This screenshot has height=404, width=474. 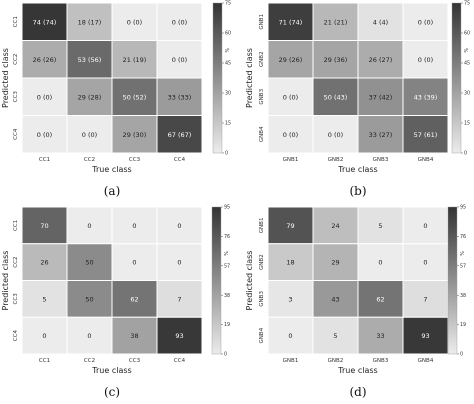 What do you see at coordinates (336, 97) in the screenshot?
I see `cell-value-label: 50 (43)` at bounding box center [336, 97].